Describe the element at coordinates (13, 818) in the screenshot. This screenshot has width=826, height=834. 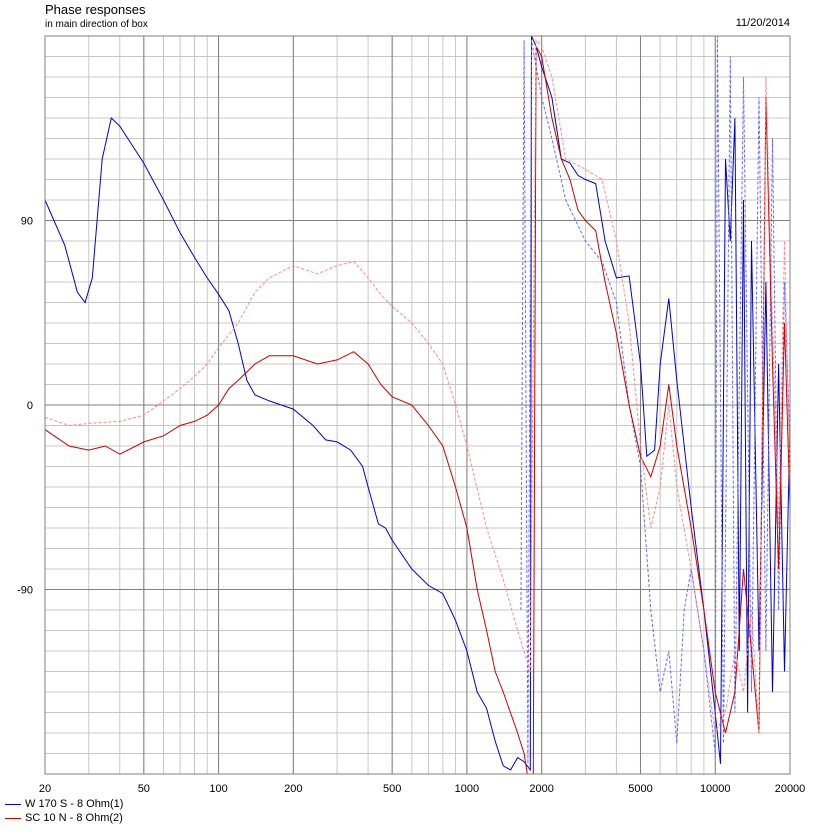
I see `legend-swatch-red` at that location.